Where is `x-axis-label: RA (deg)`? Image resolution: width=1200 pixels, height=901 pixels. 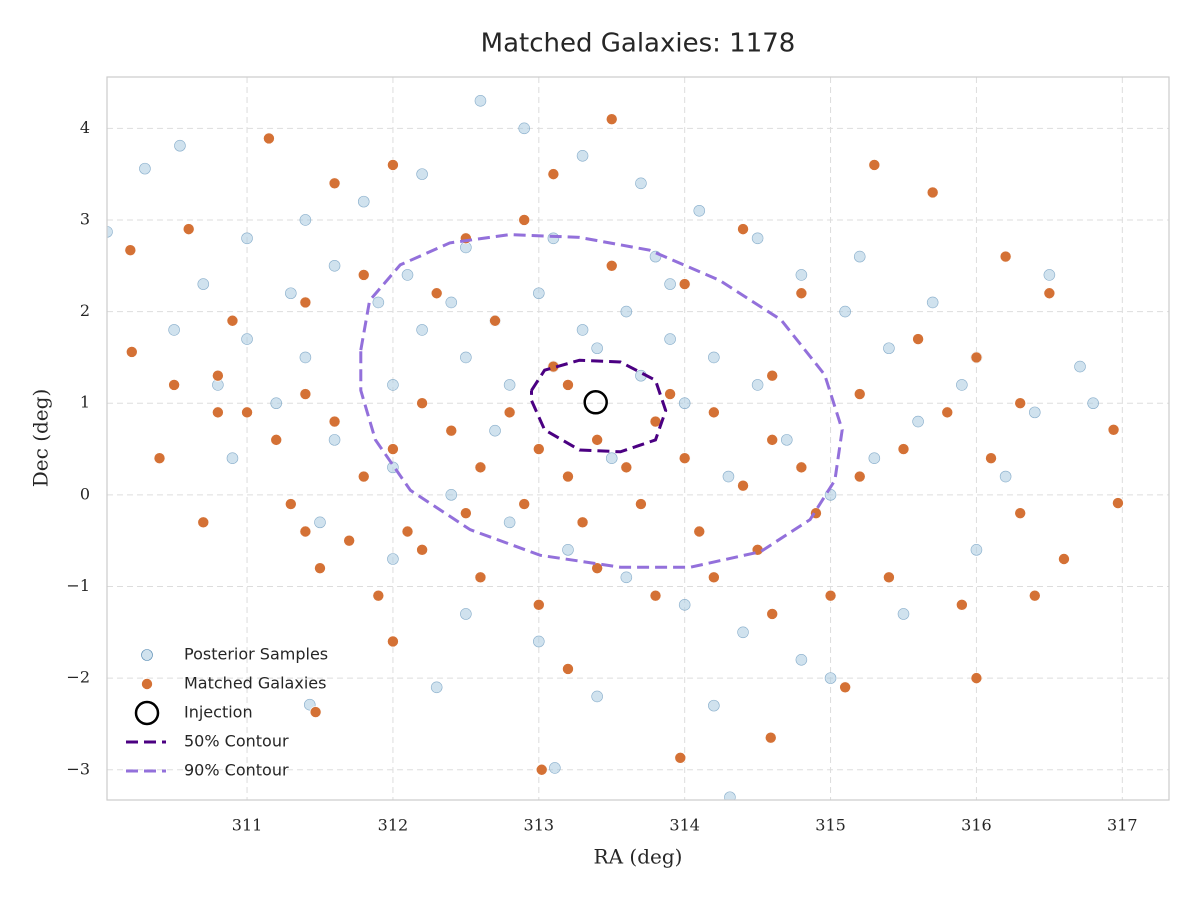 x-axis-label: RA (deg) is located at coordinates (638, 857).